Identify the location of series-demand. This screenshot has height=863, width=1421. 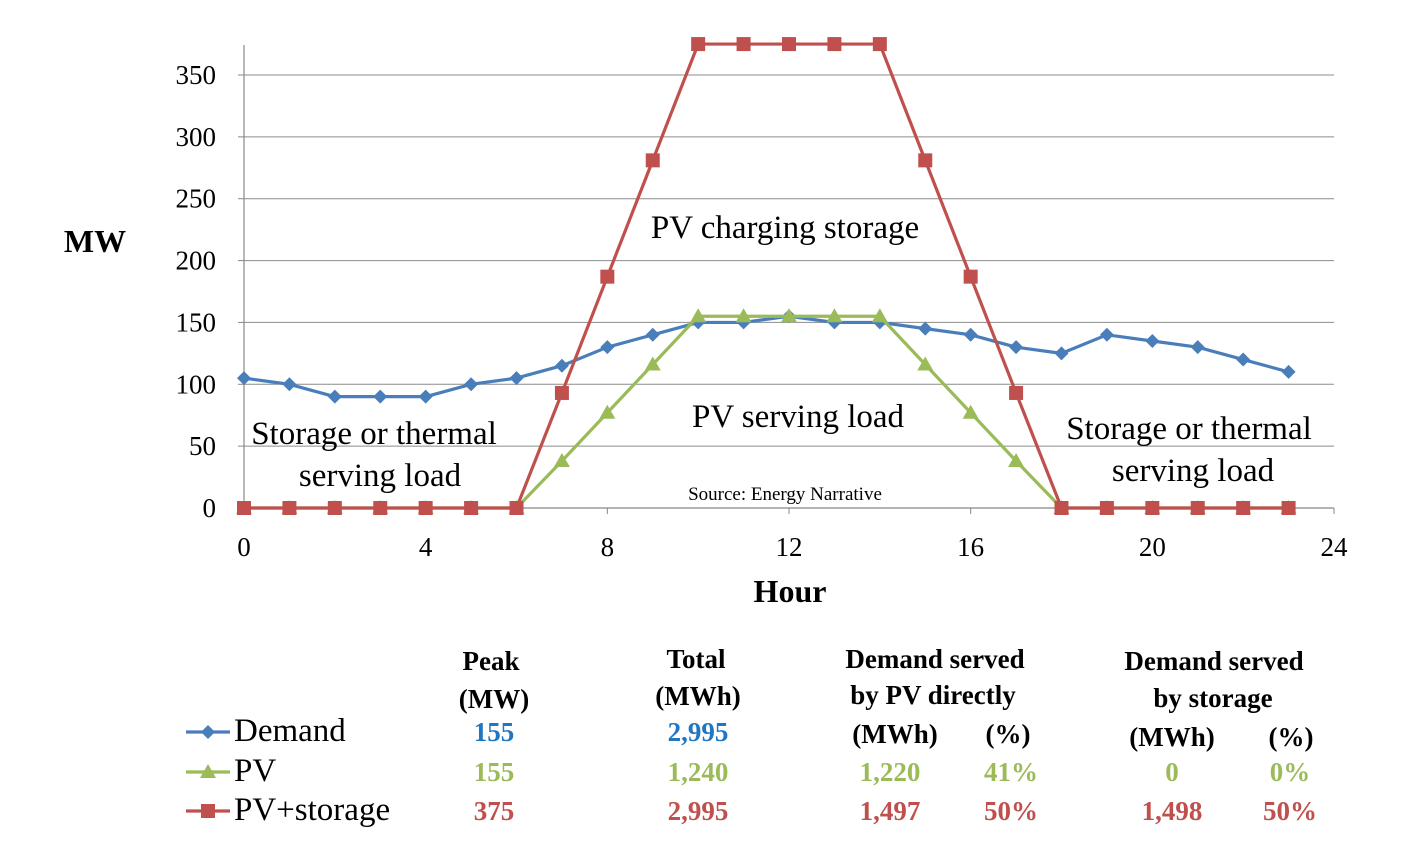
(766, 356).